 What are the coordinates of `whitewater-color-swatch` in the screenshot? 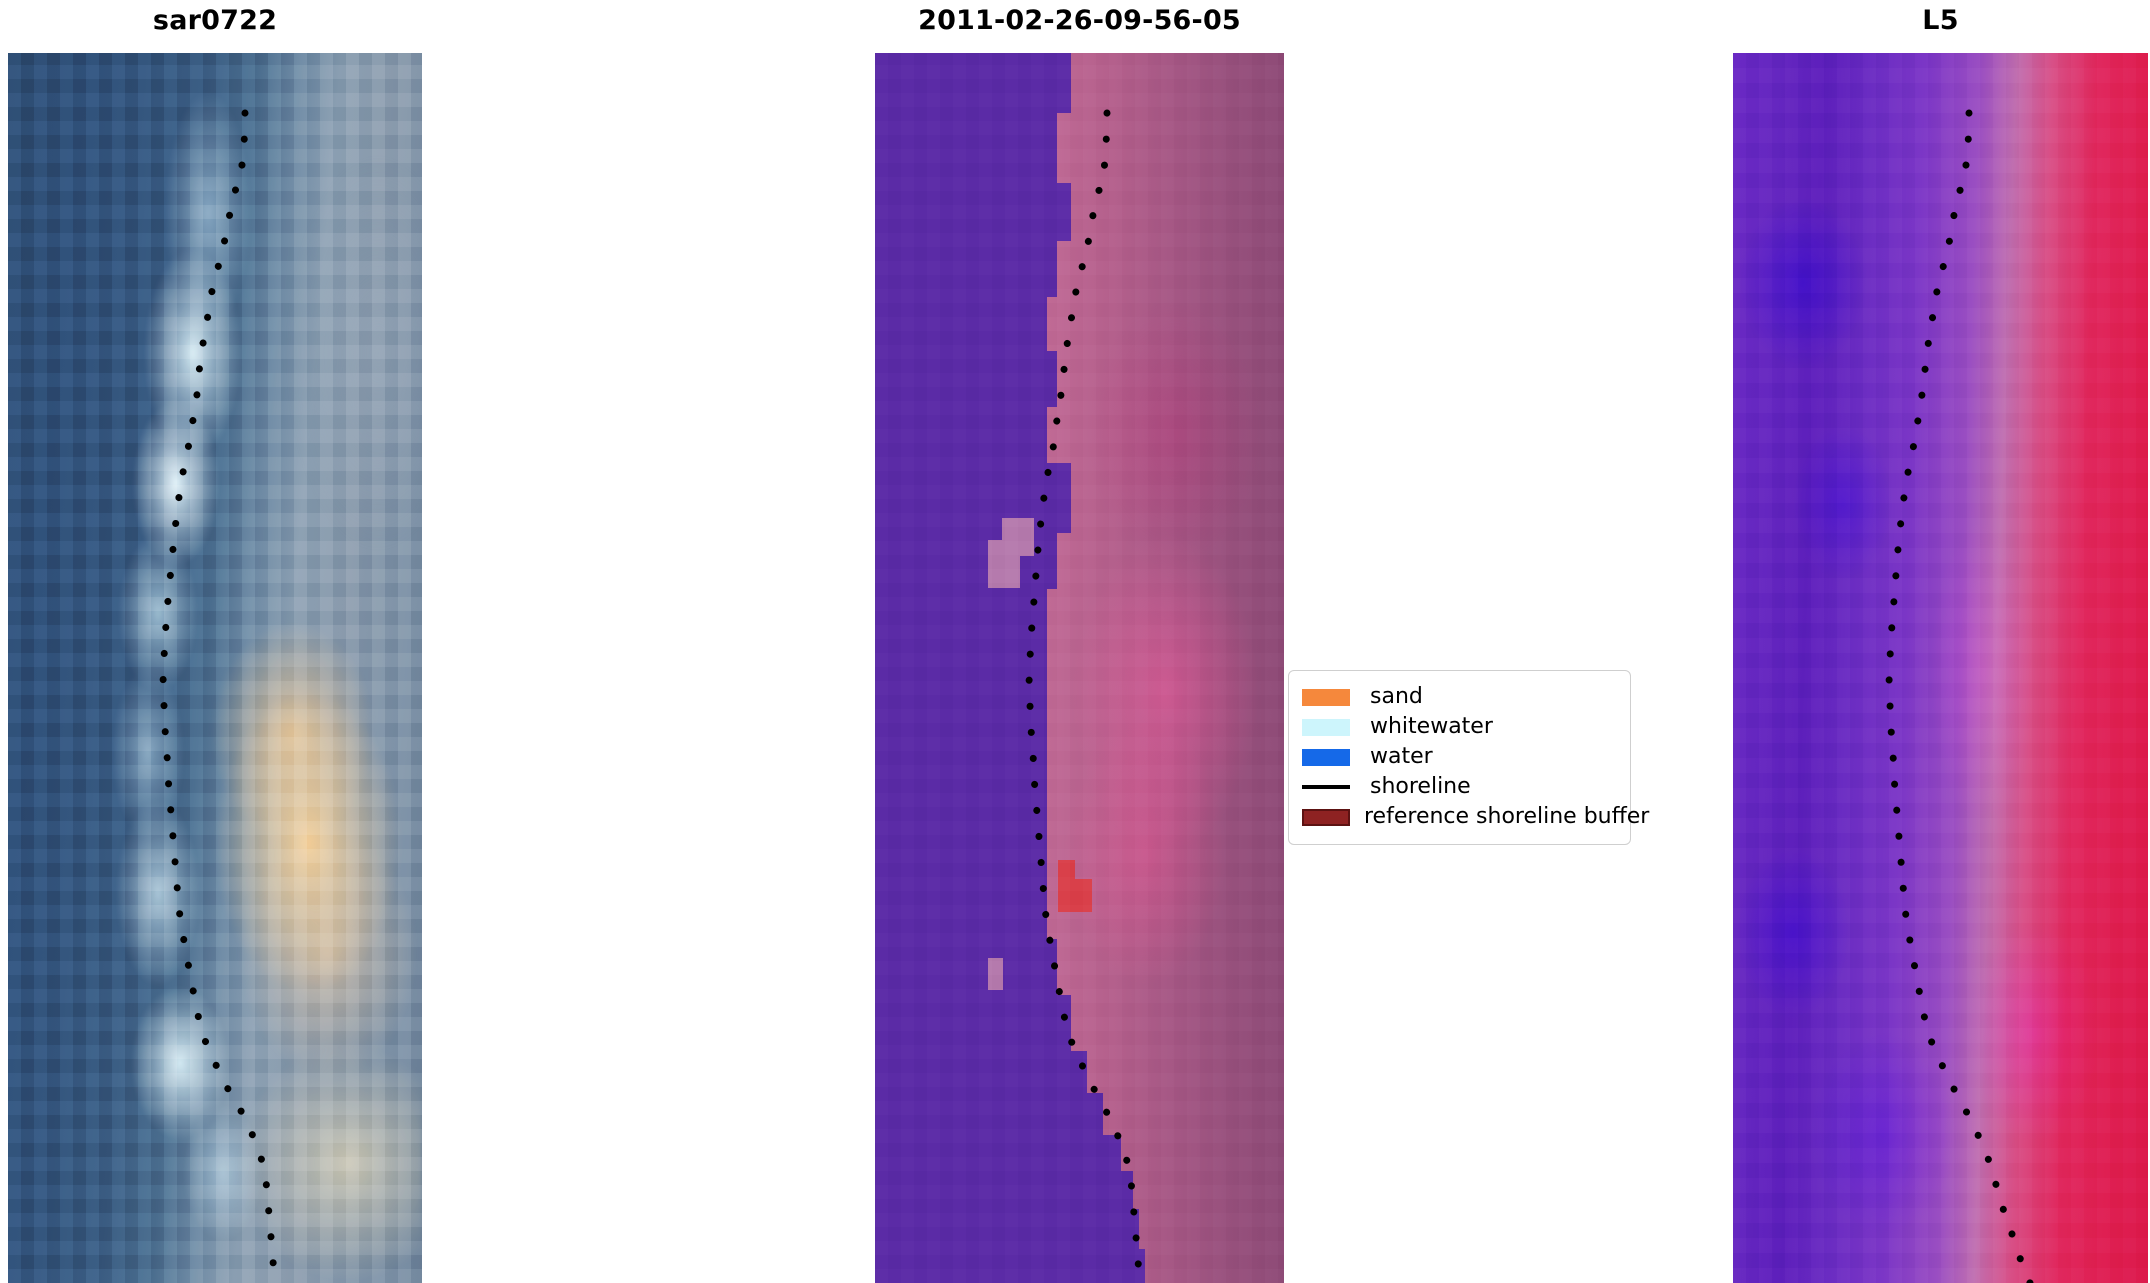 It's located at (1326, 727).